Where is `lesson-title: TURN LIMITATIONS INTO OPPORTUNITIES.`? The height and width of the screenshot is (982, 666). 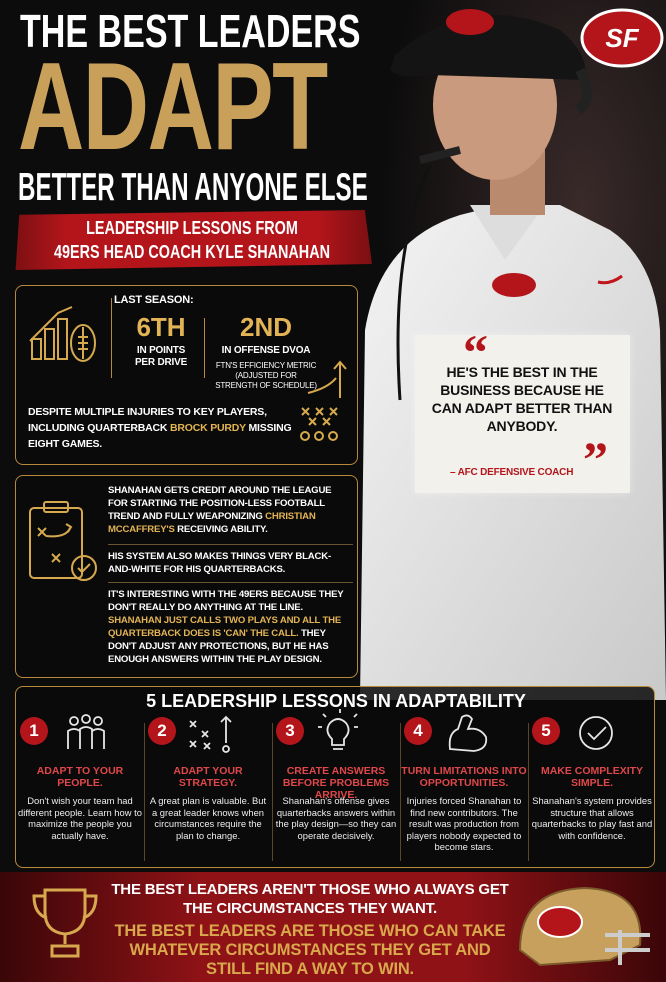 lesson-title: TURN LIMITATIONS INTO OPPORTUNITIES. is located at coordinates (464, 777).